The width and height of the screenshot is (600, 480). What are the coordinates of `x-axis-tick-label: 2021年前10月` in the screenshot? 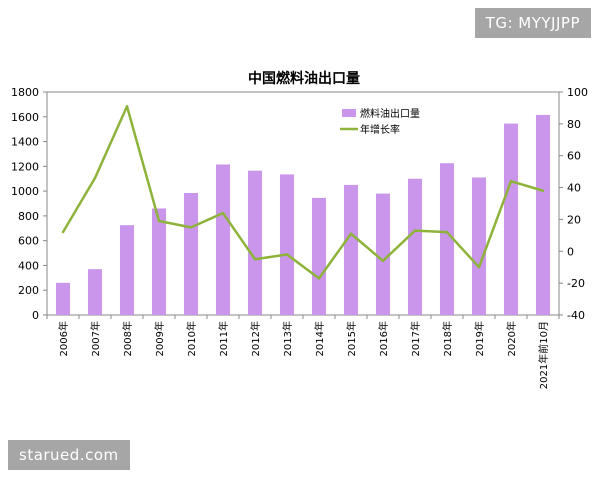 It's located at (543, 355).